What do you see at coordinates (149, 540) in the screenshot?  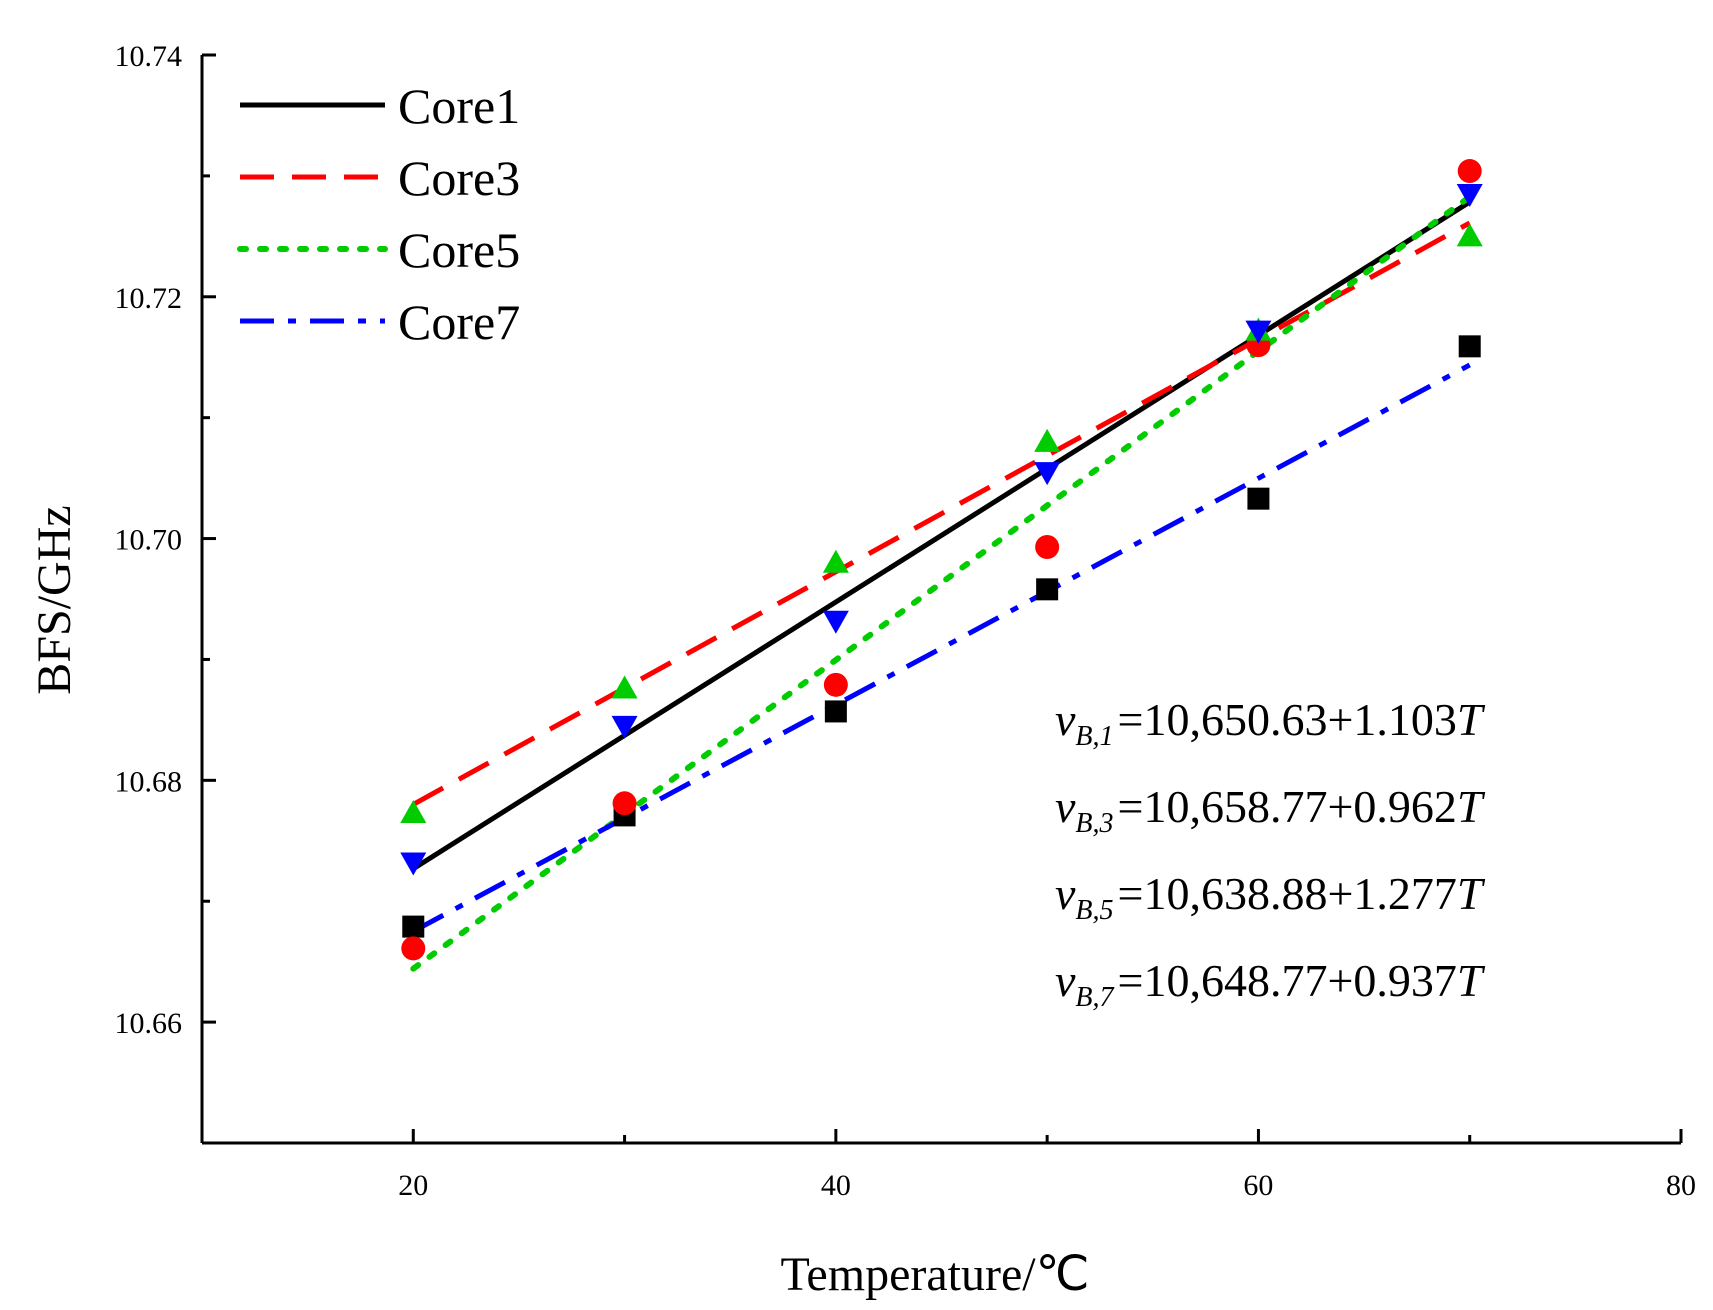 I see `y-tick-label: 10.70` at bounding box center [149, 540].